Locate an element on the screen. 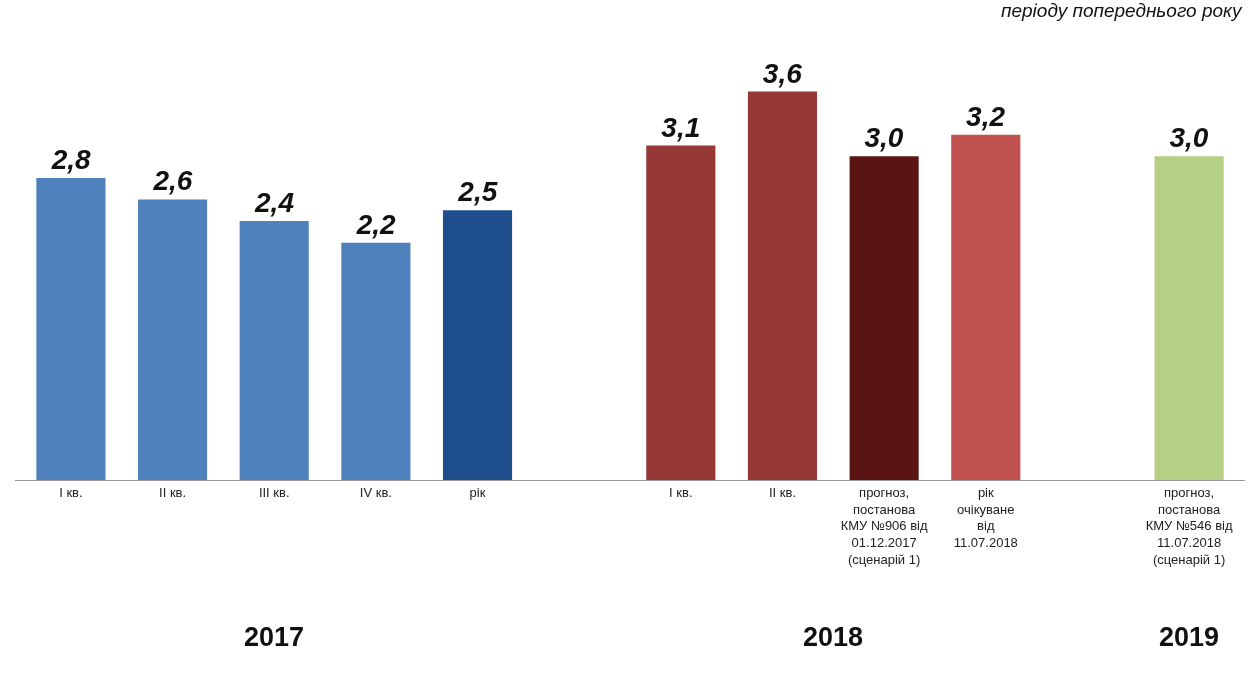 Image resolution: width=1250 pixels, height=680 pixels. data-label: 2,5 is located at coordinates (477, 192).